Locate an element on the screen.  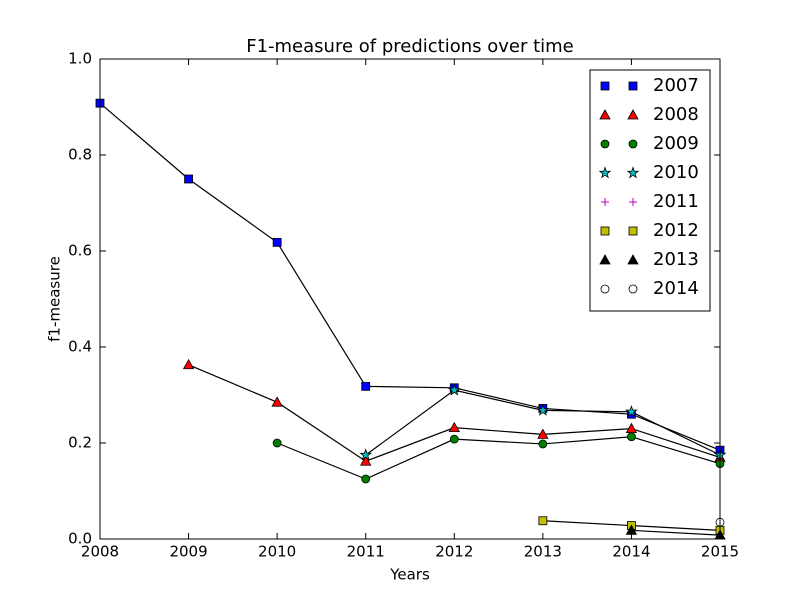
x-tick-label: 2011 is located at coordinates (366, 552).